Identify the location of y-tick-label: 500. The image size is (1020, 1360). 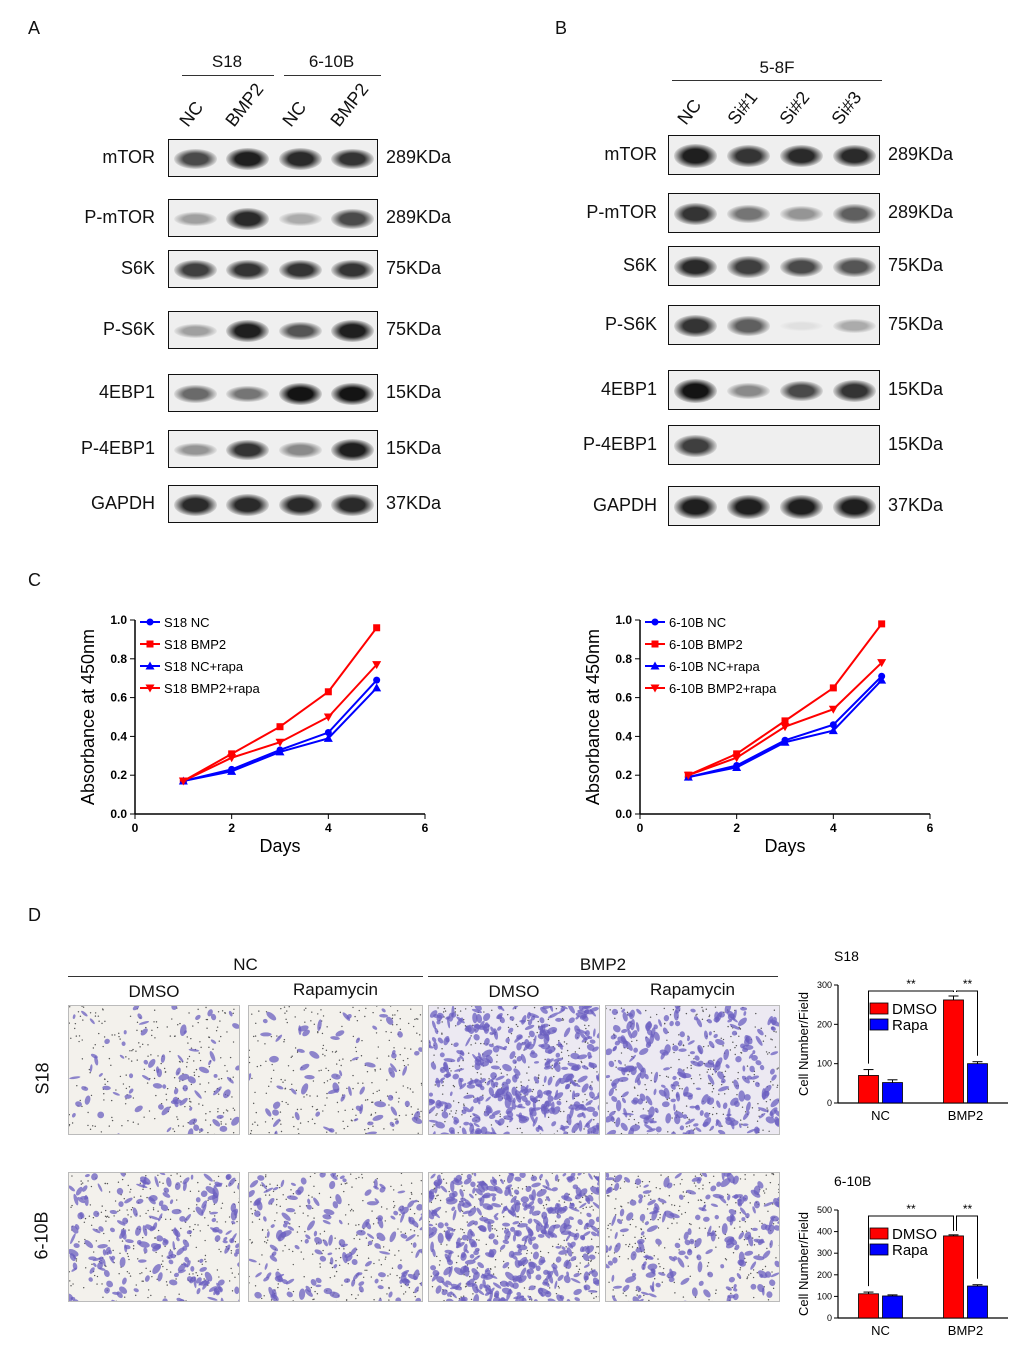
(824, 1210).